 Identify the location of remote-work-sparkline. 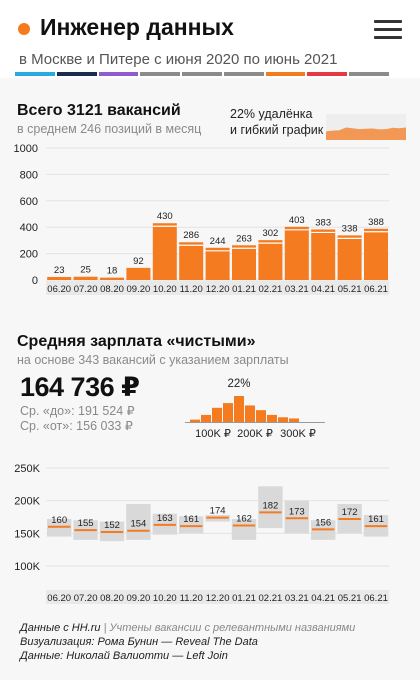
(366, 127).